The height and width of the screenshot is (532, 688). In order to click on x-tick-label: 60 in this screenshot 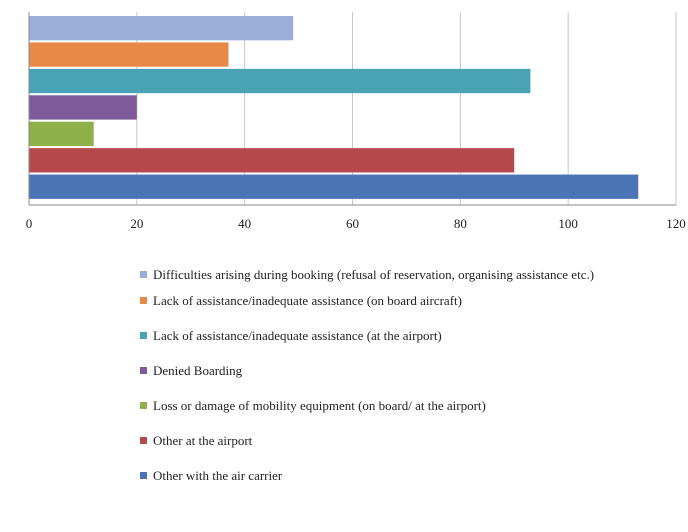, I will do `click(352, 223)`.